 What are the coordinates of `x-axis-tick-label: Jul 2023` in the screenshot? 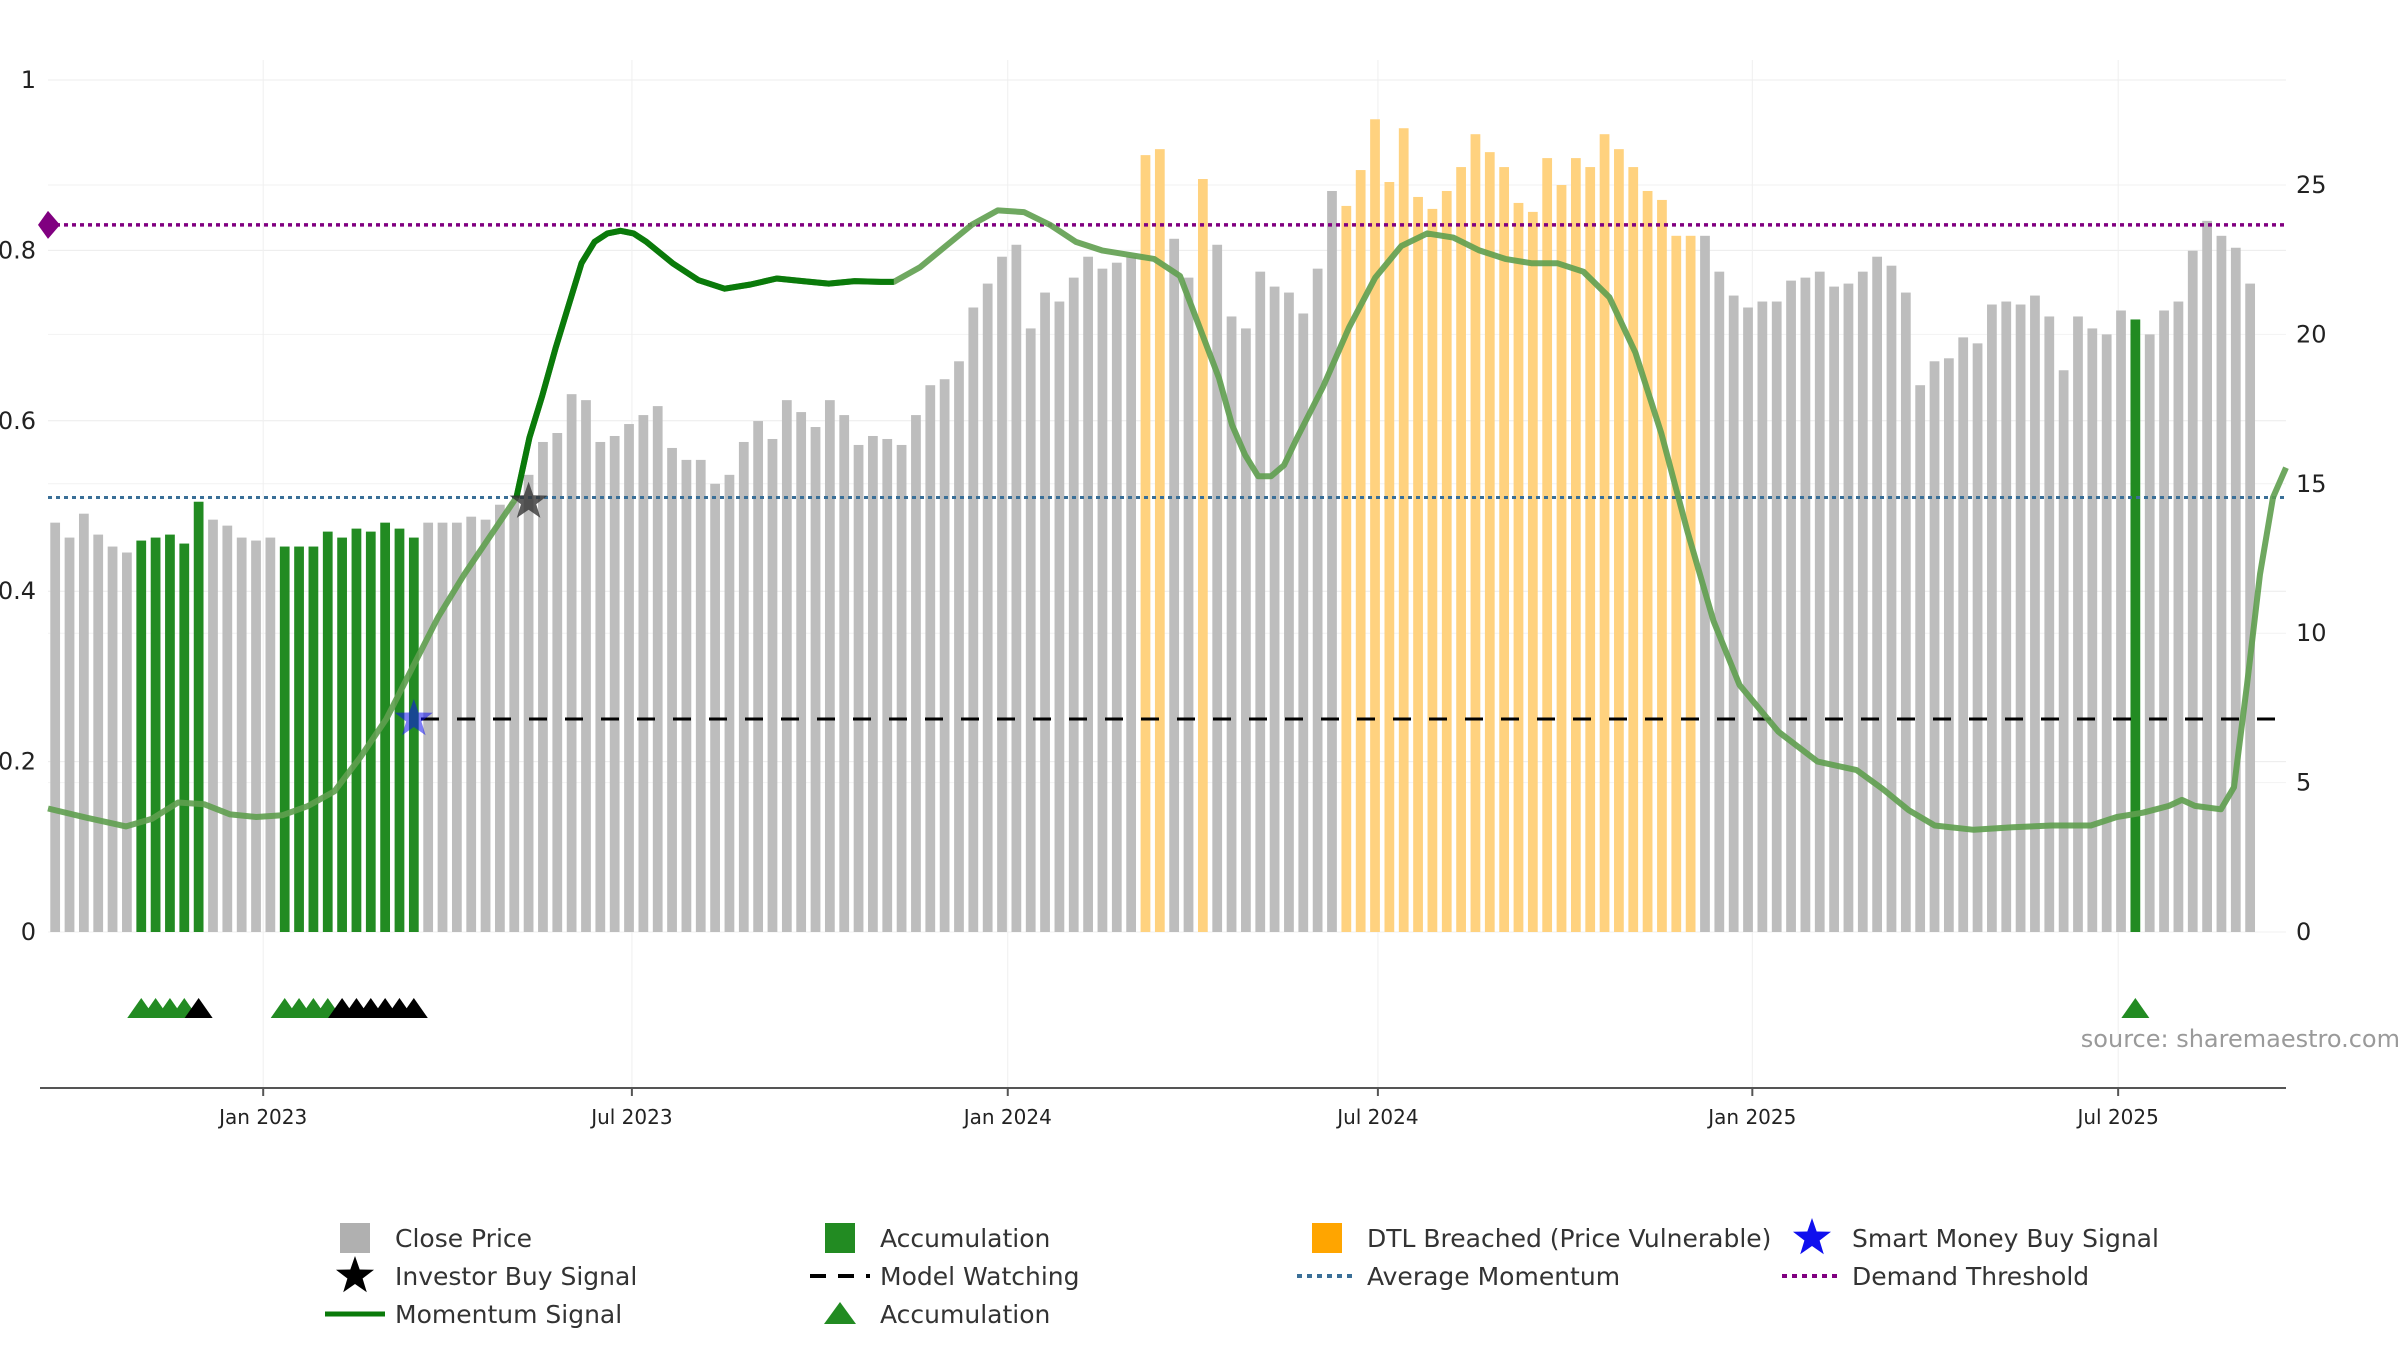 It's located at (630, 1117).